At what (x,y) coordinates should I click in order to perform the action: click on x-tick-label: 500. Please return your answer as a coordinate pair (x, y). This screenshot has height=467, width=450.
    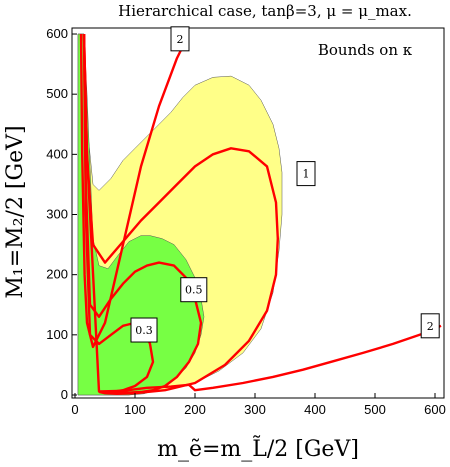
    Looking at the image, I should click on (375, 409).